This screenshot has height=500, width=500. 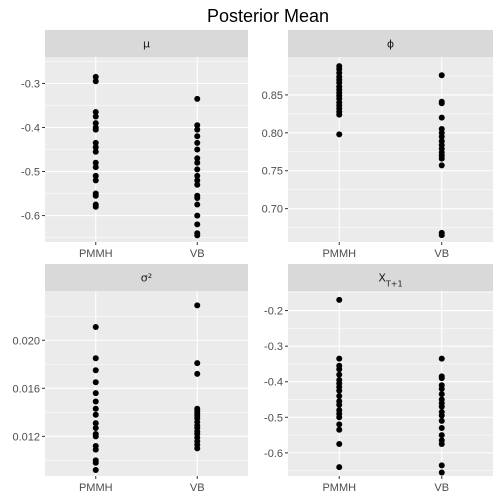 I want to click on facet-strip-label: ϕ, so click(x=390, y=44).